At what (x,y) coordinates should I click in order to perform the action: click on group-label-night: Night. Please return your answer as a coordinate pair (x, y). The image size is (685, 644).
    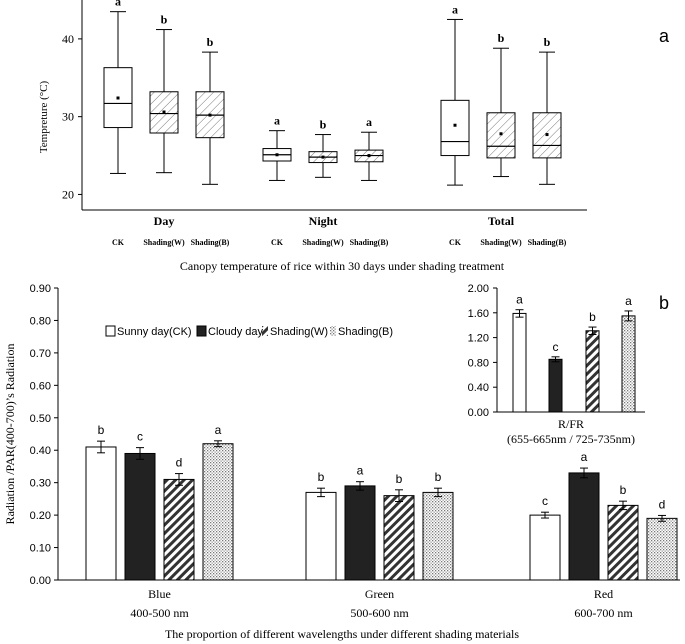
    Looking at the image, I should click on (323, 221).